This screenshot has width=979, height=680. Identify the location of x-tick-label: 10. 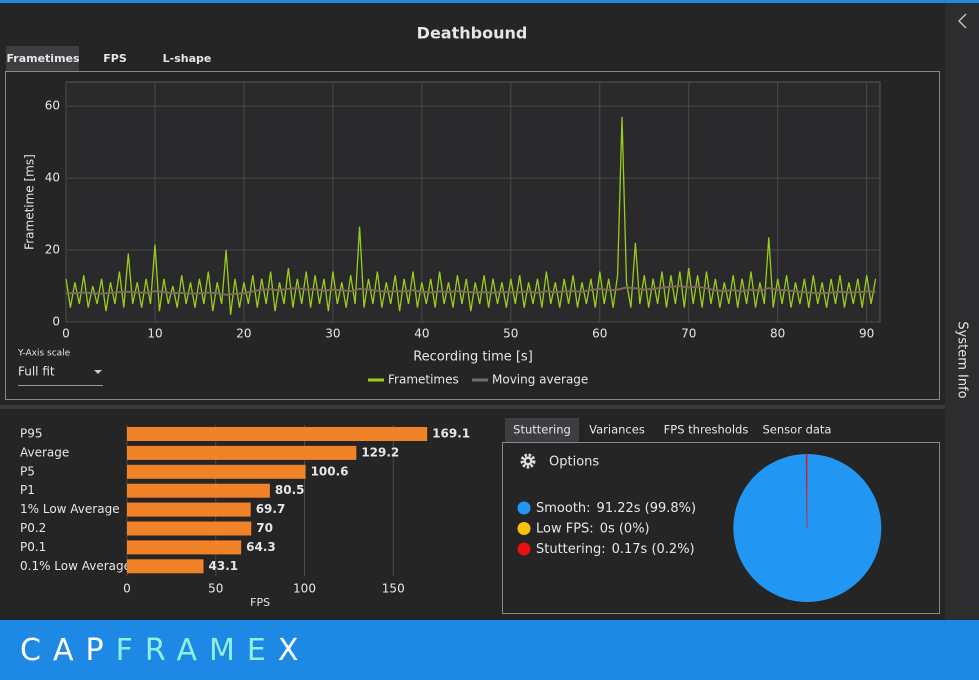
(154, 334).